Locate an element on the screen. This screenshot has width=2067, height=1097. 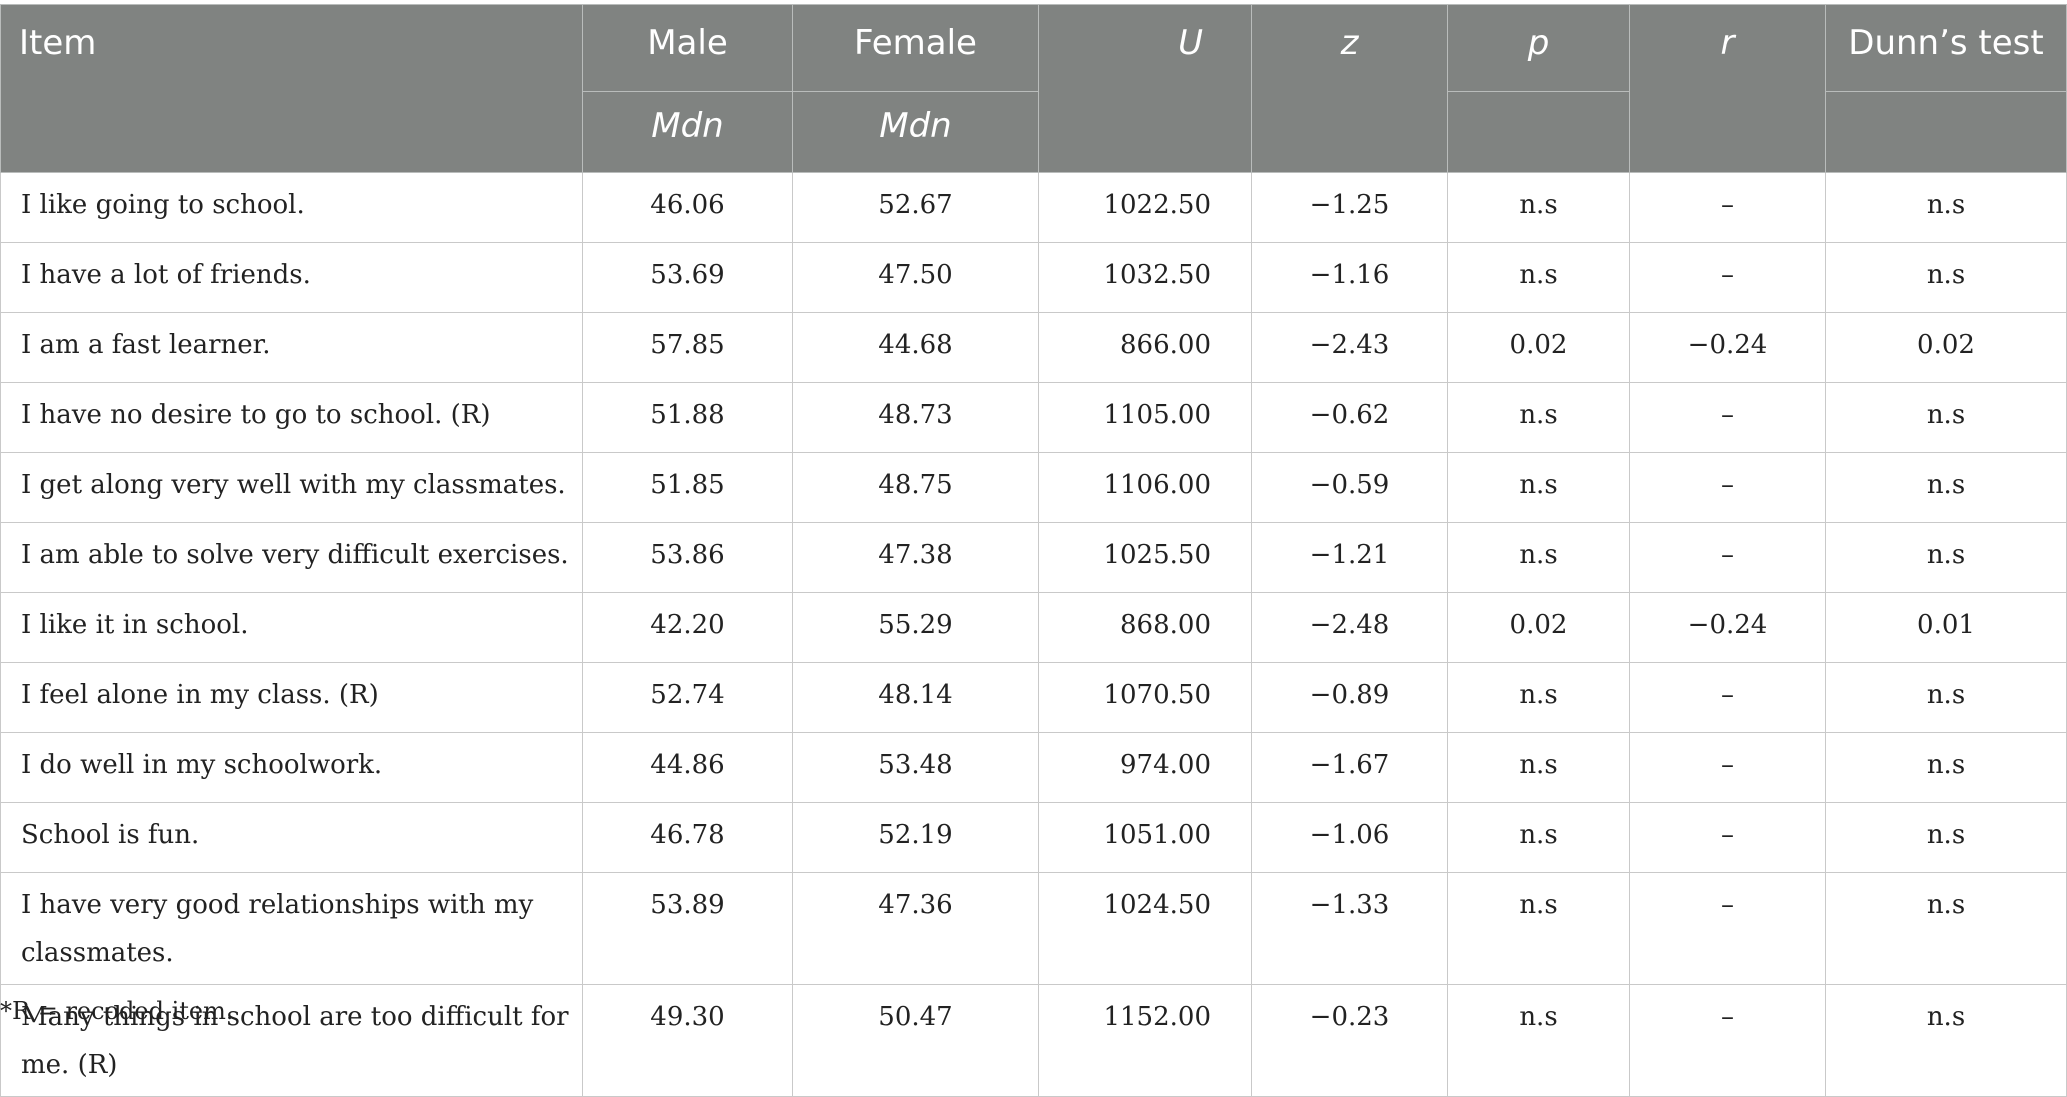
cell-u: 1051.00 is located at coordinates (1145, 837).